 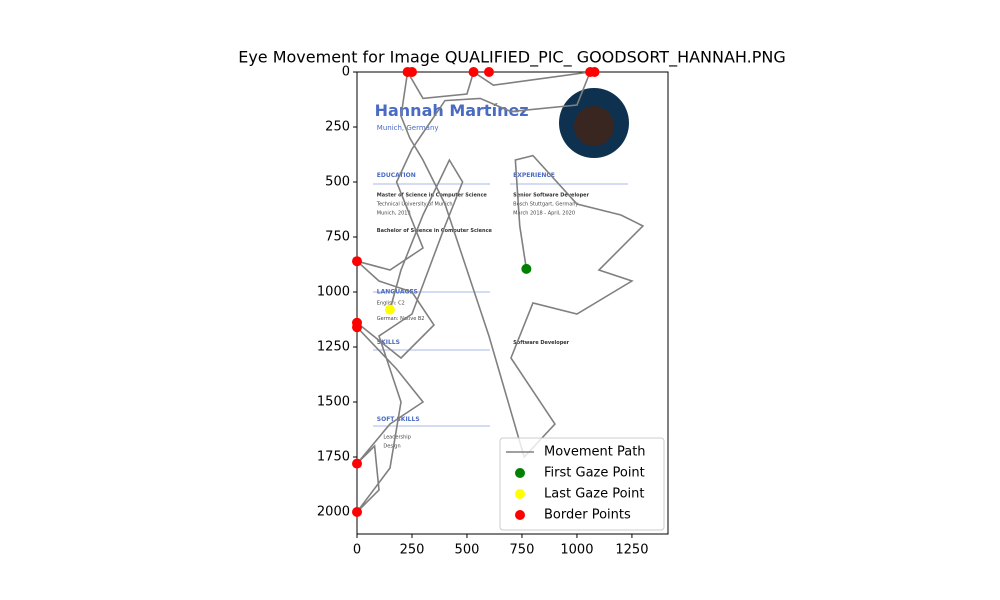 What do you see at coordinates (337, 182) in the screenshot?
I see `y-tick-label: 500` at bounding box center [337, 182].